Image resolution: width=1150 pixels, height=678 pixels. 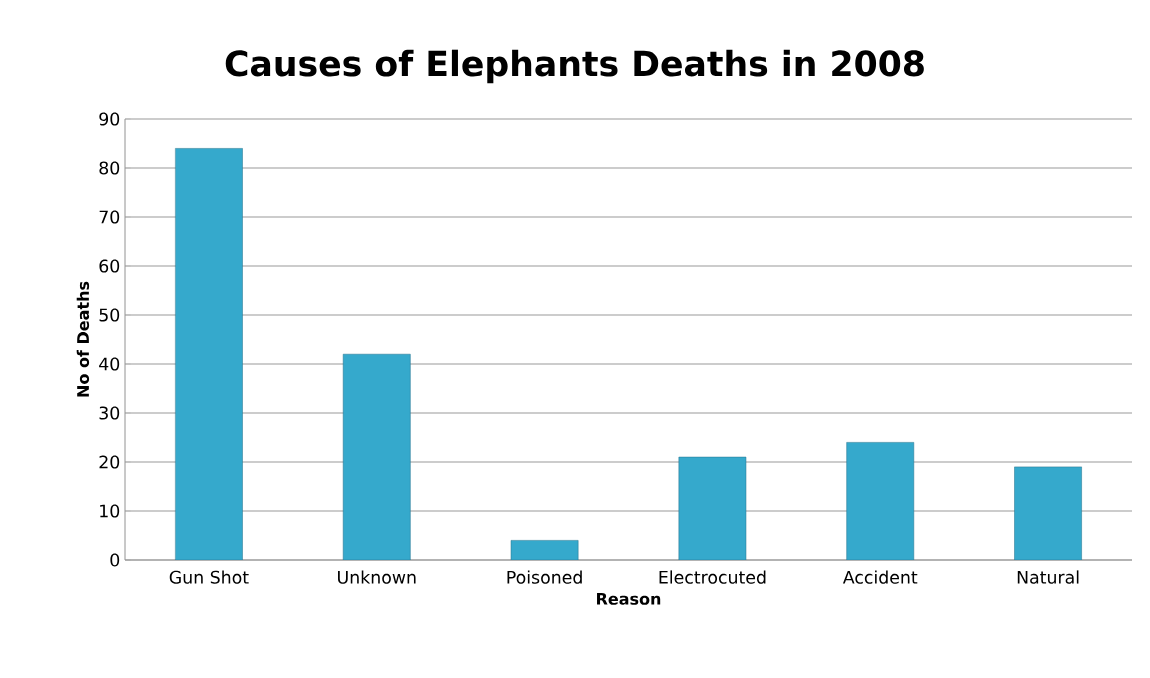 I want to click on x-tick-label: Natural, so click(x=1048, y=577).